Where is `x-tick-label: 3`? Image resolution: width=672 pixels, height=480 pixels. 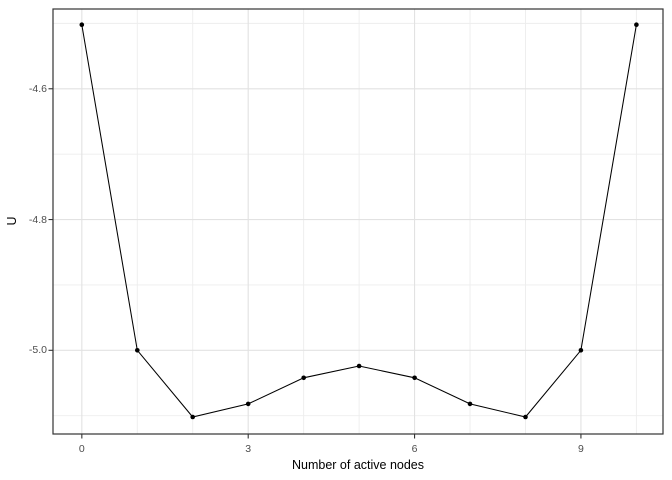
x-tick-label: 3 is located at coordinates (248, 449).